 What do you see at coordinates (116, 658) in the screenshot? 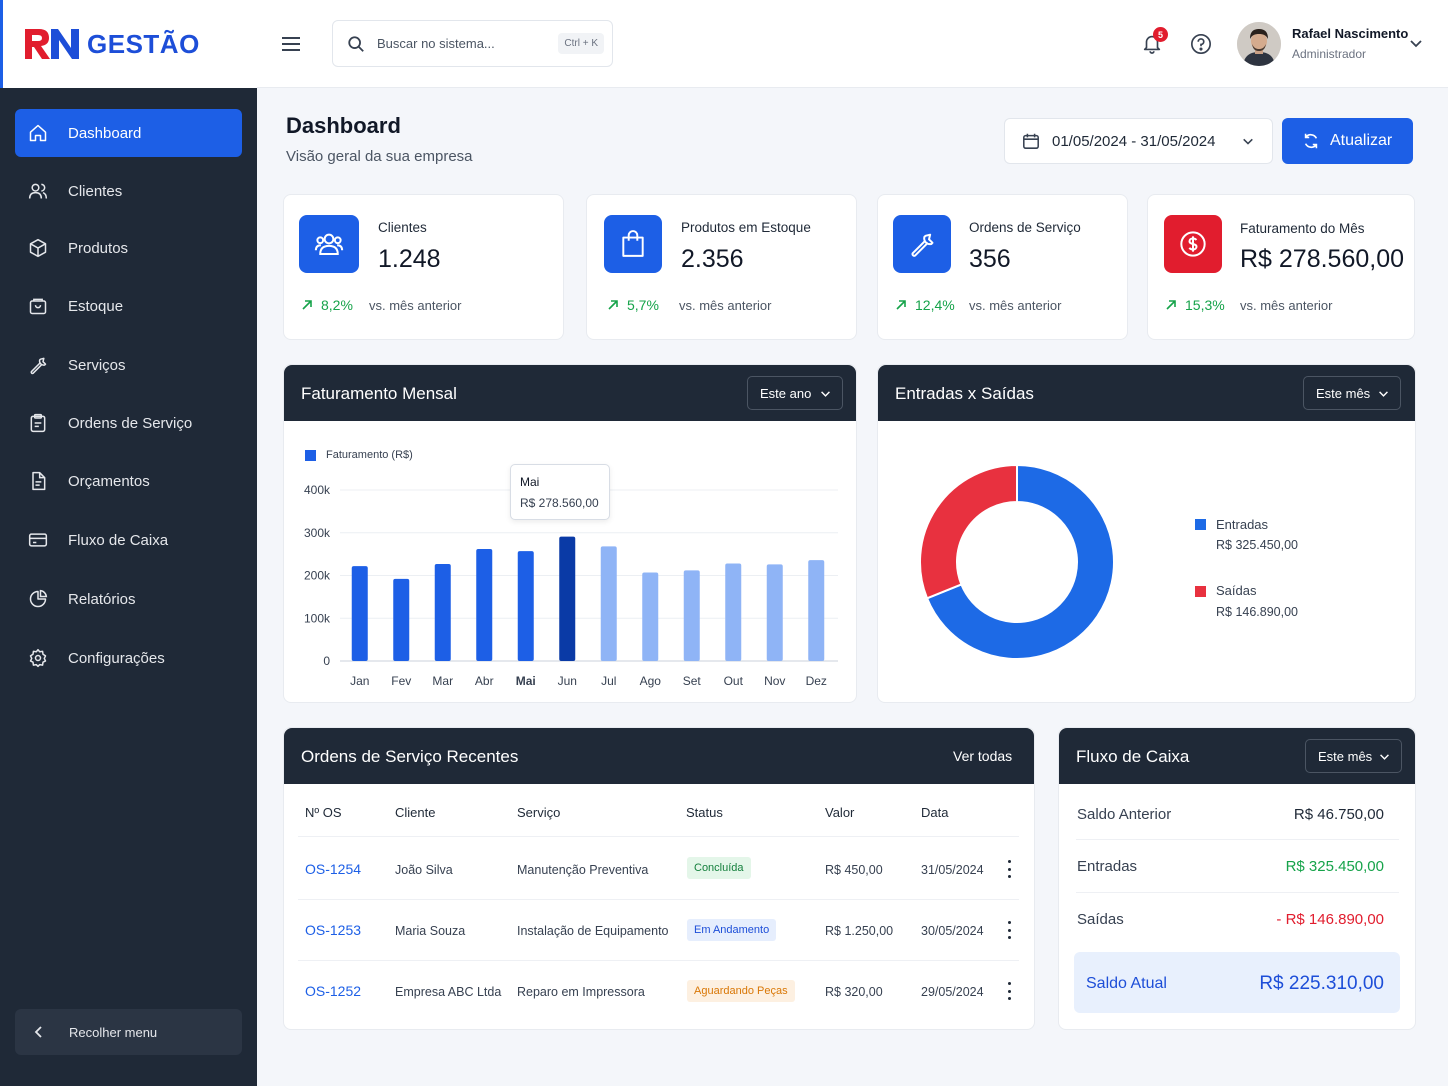
I see `sidebar-item-label: Configurações` at bounding box center [116, 658].